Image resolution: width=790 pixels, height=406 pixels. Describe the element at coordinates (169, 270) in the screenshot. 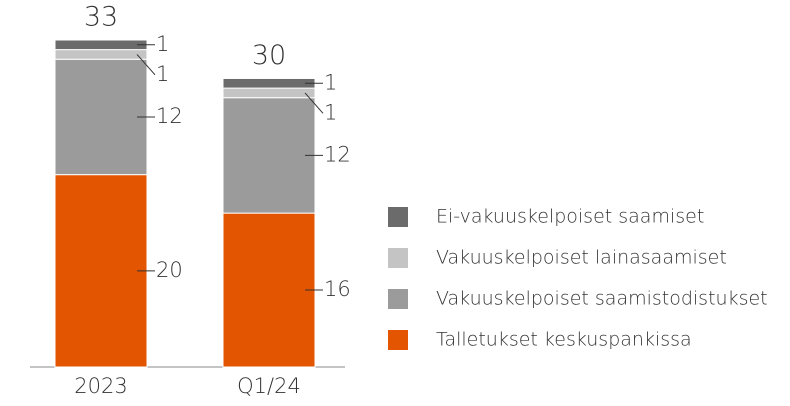

I see `value-label: 20` at that location.